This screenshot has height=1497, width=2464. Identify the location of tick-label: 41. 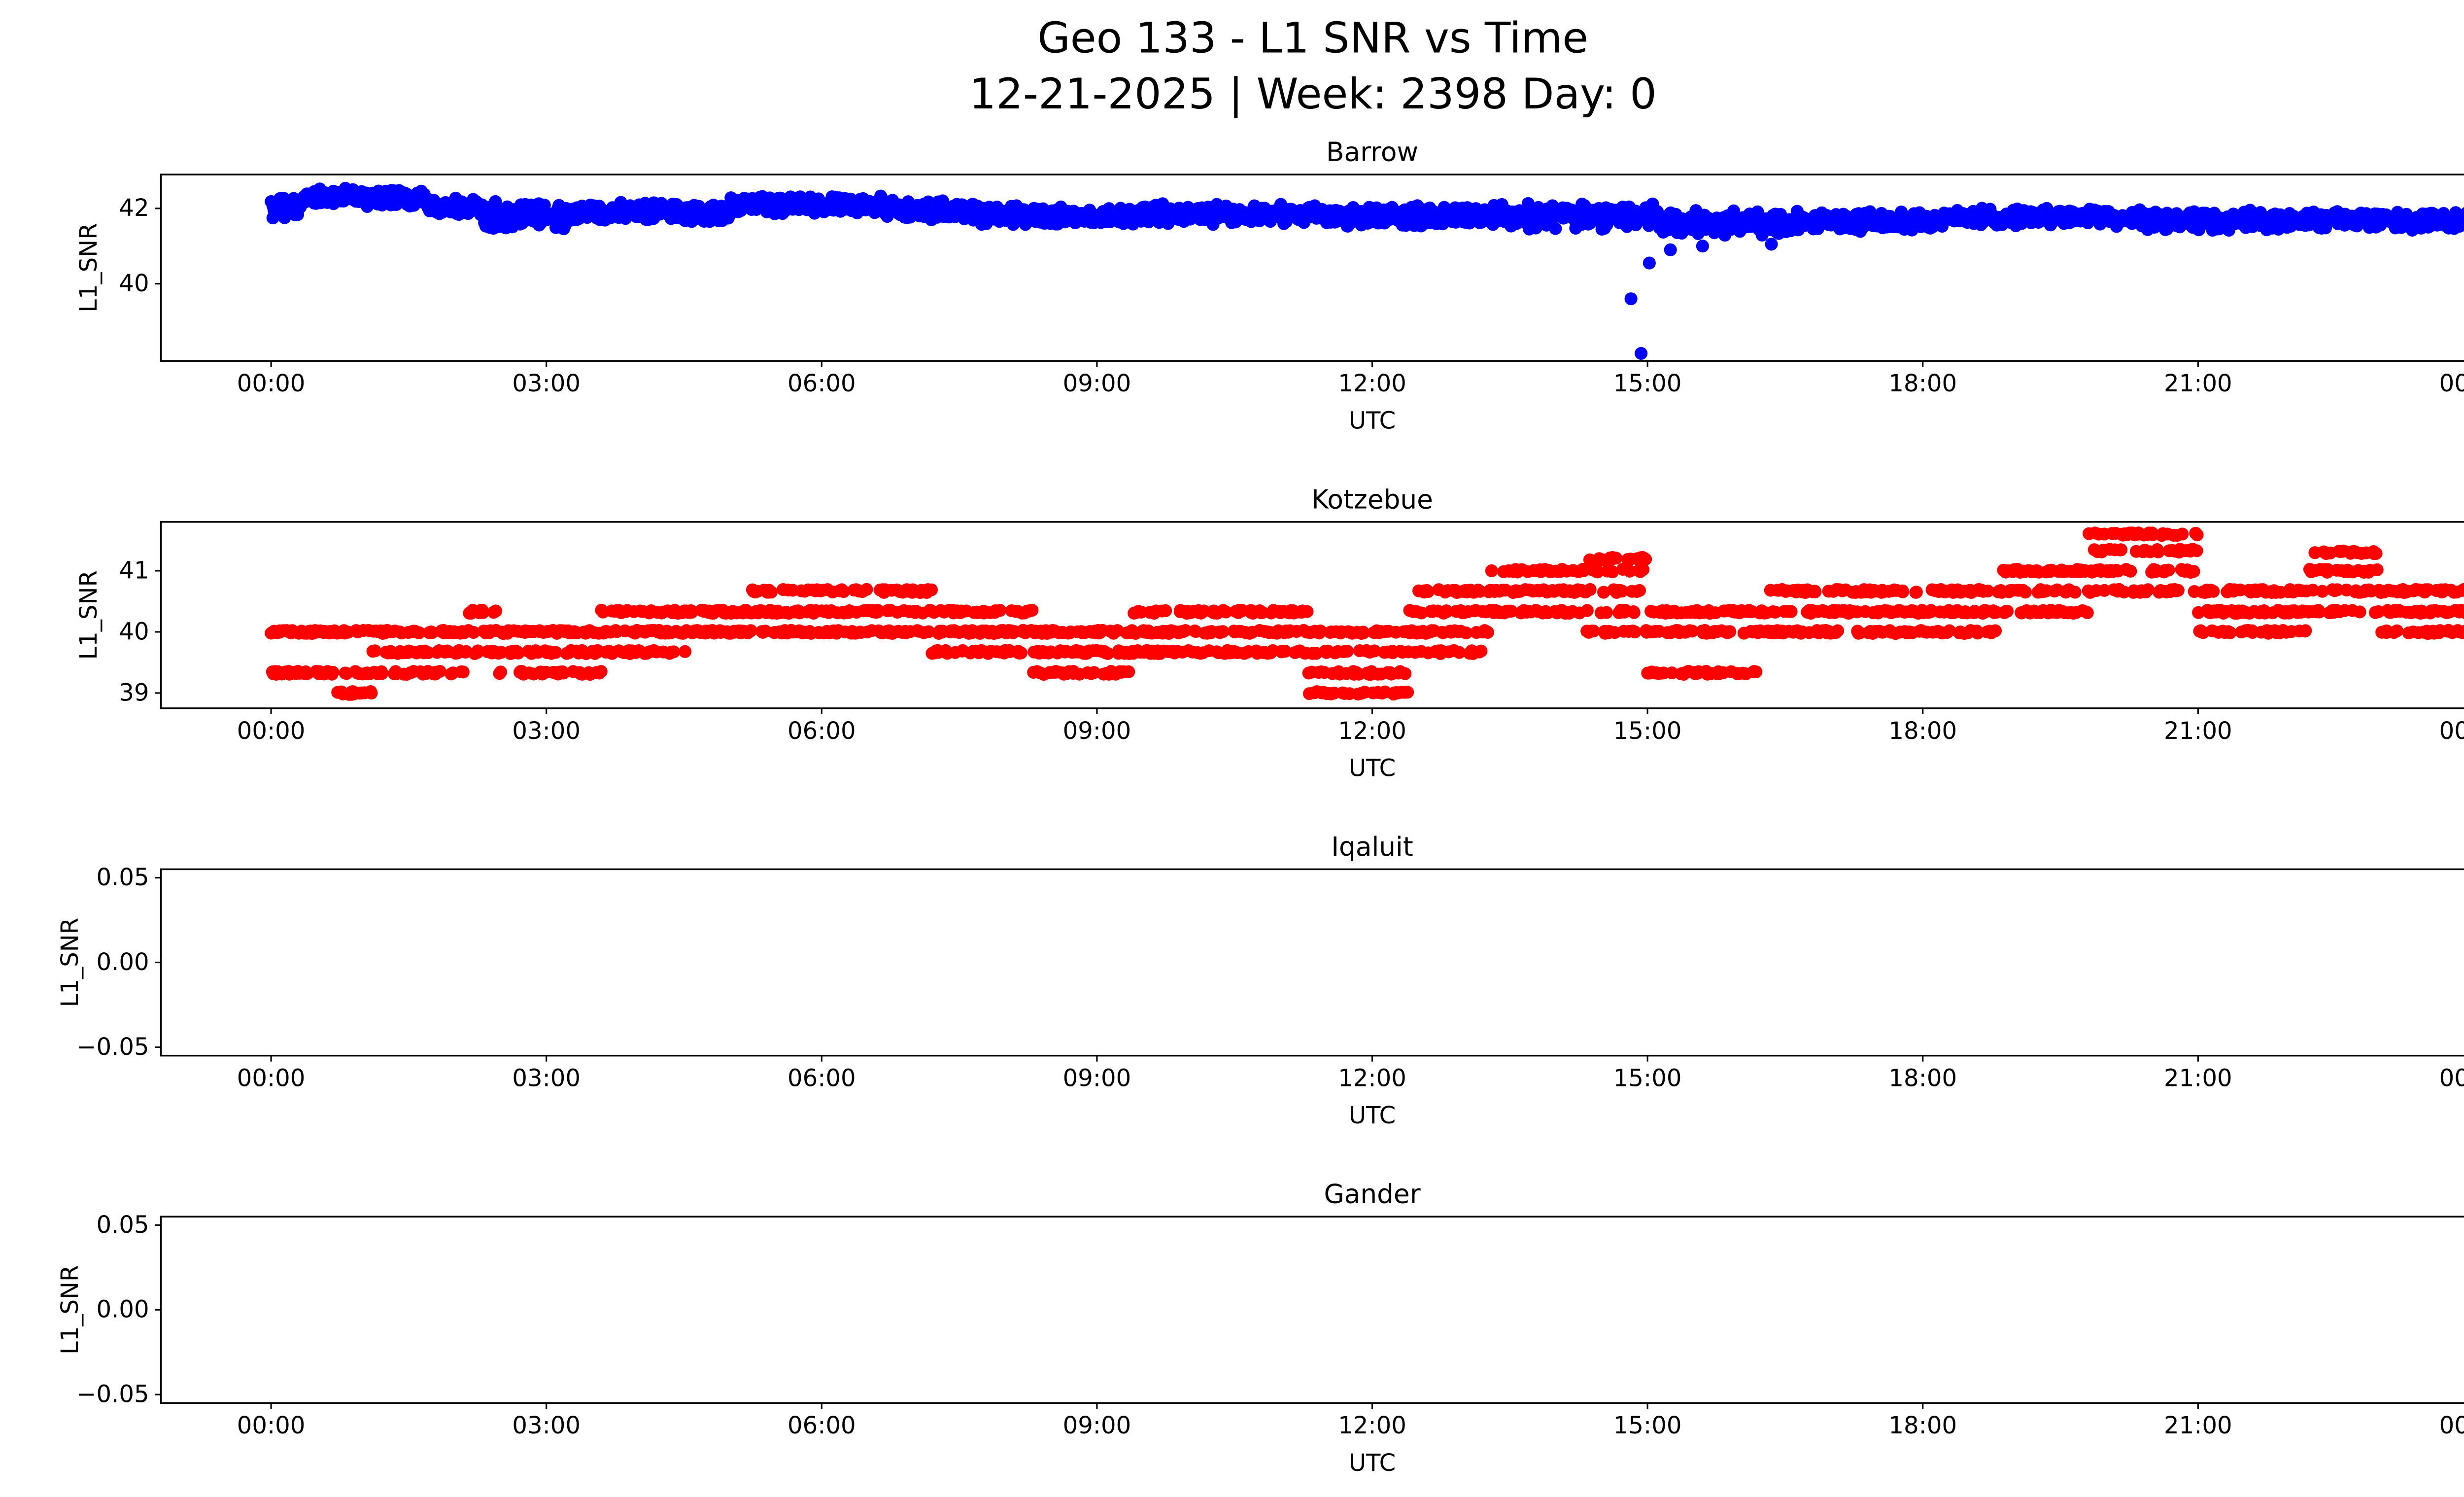
(134, 570).